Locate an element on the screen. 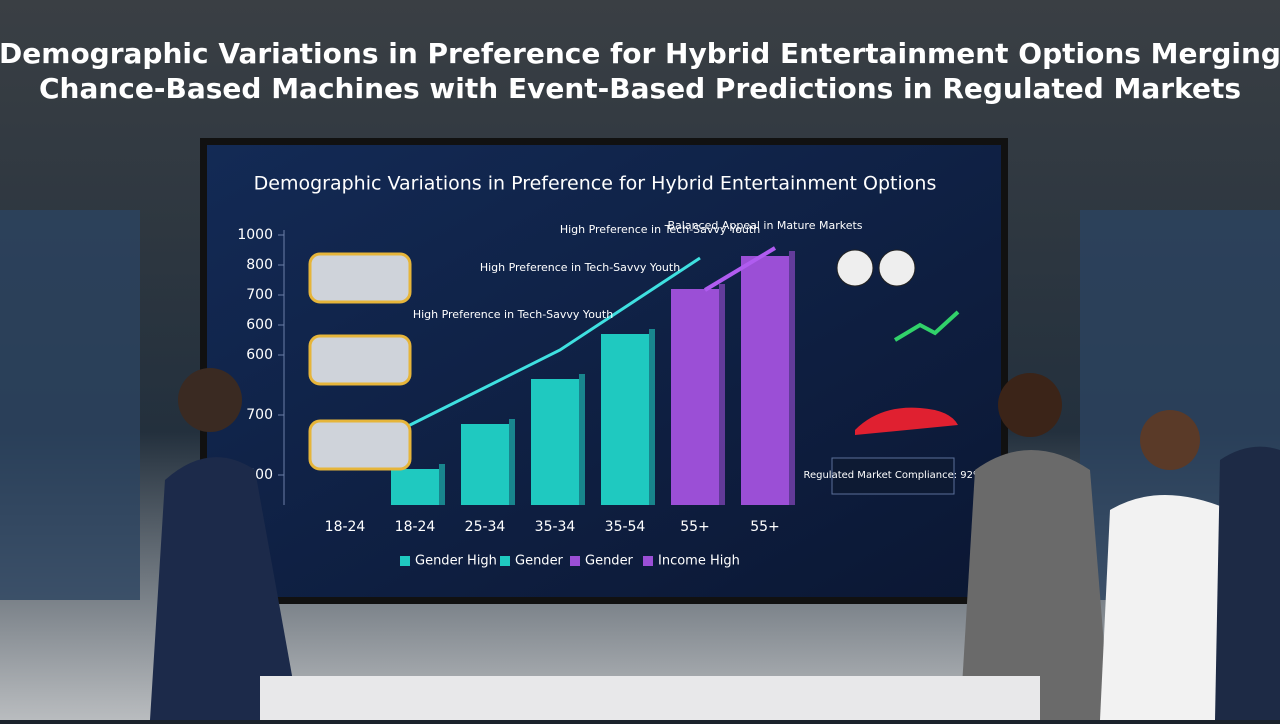  y-tick-label: 800 is located at coordinates (259, 265).